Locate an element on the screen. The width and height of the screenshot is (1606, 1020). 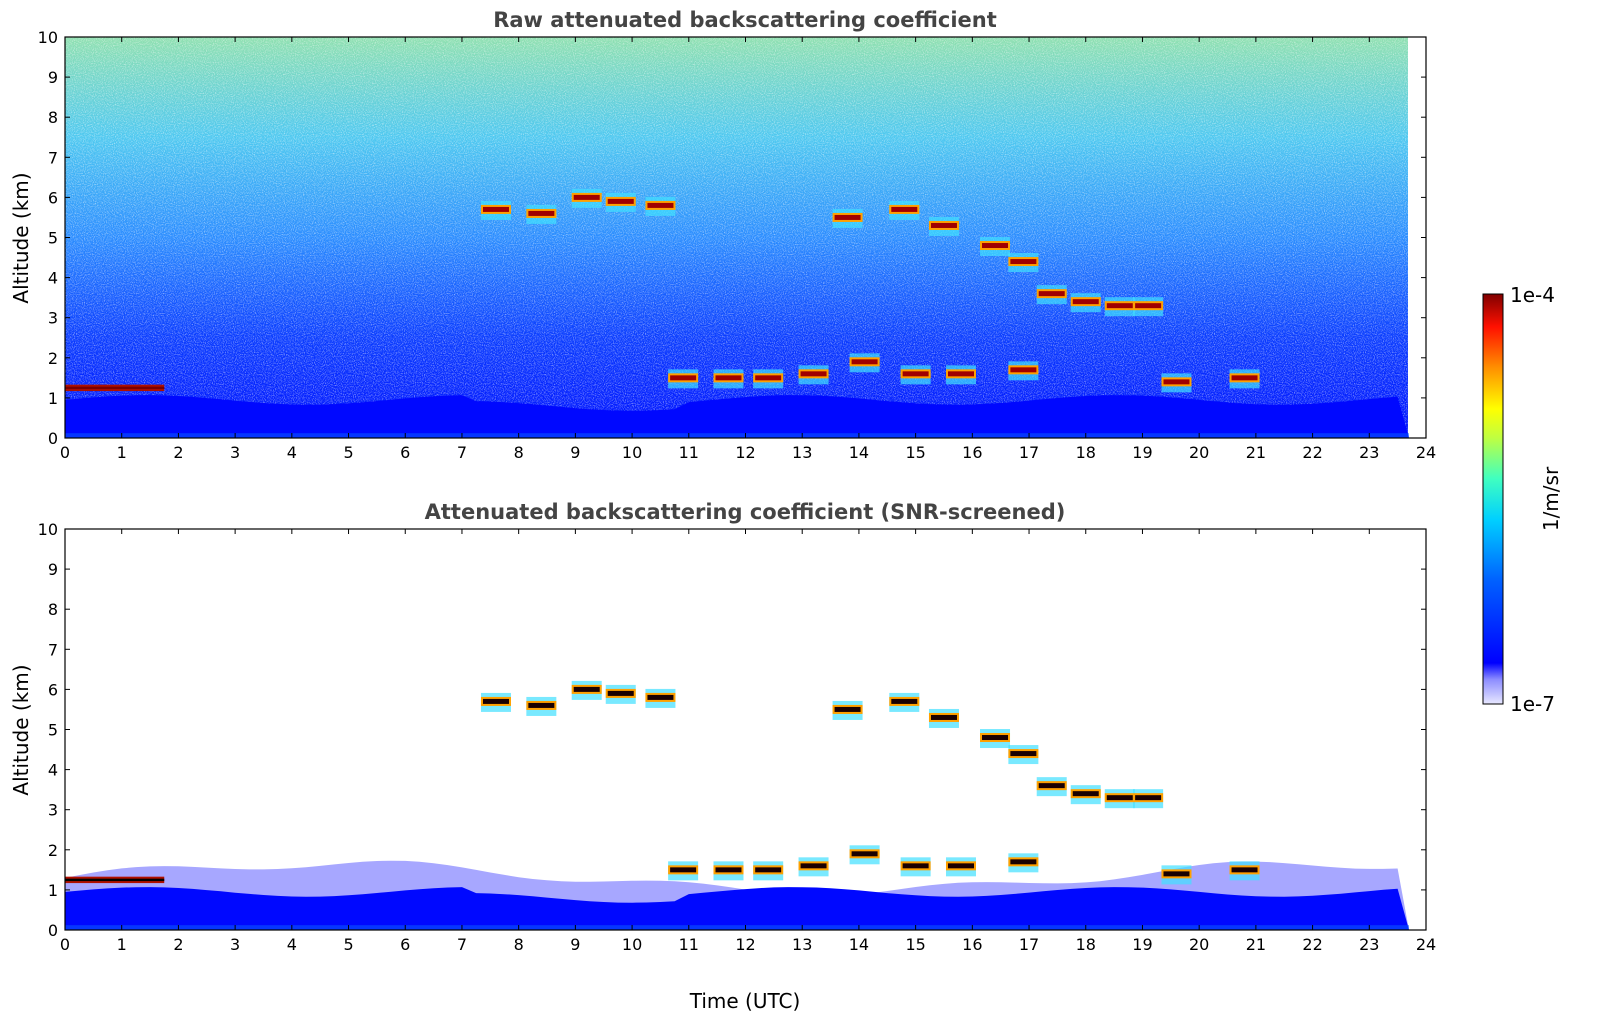
y-tick-label: 4 is located at coordinates (53, 770).